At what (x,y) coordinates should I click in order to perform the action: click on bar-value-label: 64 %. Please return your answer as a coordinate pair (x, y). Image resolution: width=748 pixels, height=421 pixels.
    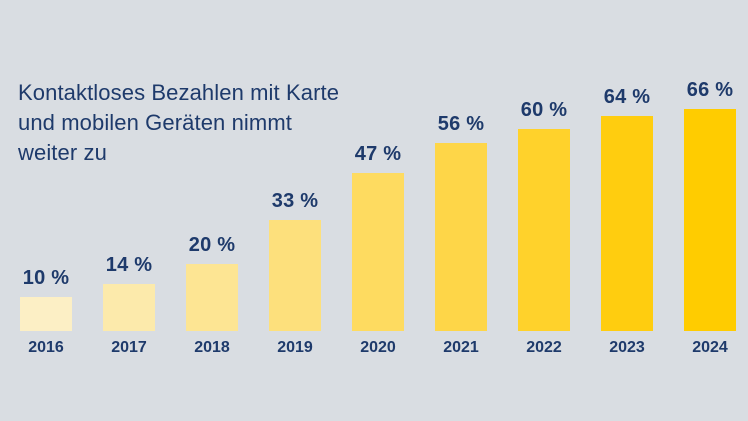
    Looking at the image, I should click on (627, 97).